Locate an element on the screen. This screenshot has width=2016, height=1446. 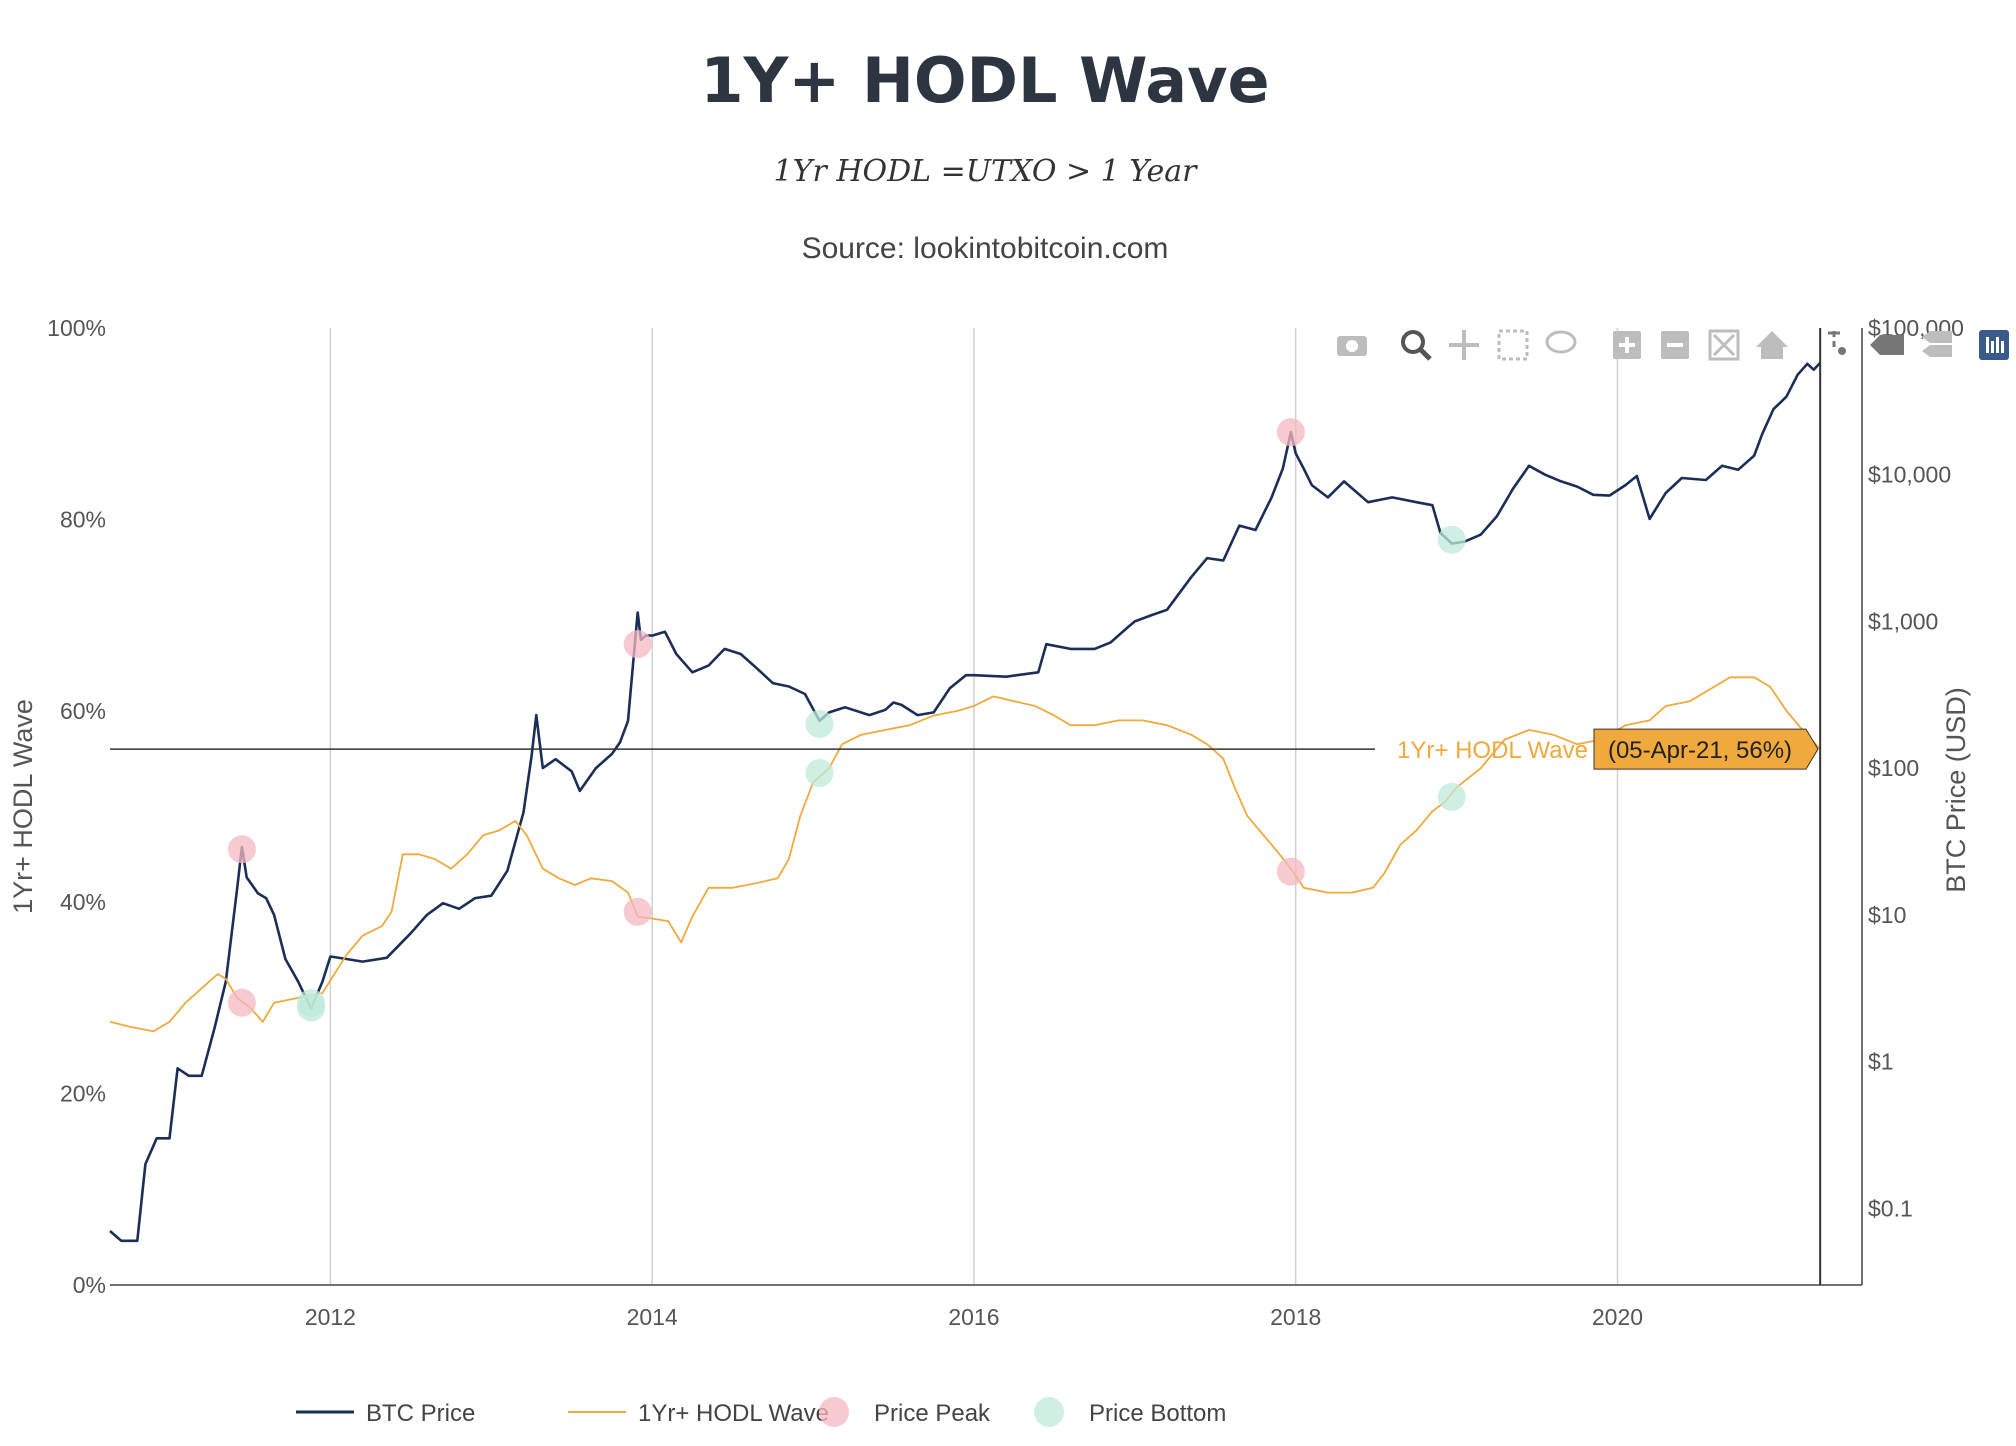
legend-item-price-peak: Price Peak is located at coordinates (905, 1412).